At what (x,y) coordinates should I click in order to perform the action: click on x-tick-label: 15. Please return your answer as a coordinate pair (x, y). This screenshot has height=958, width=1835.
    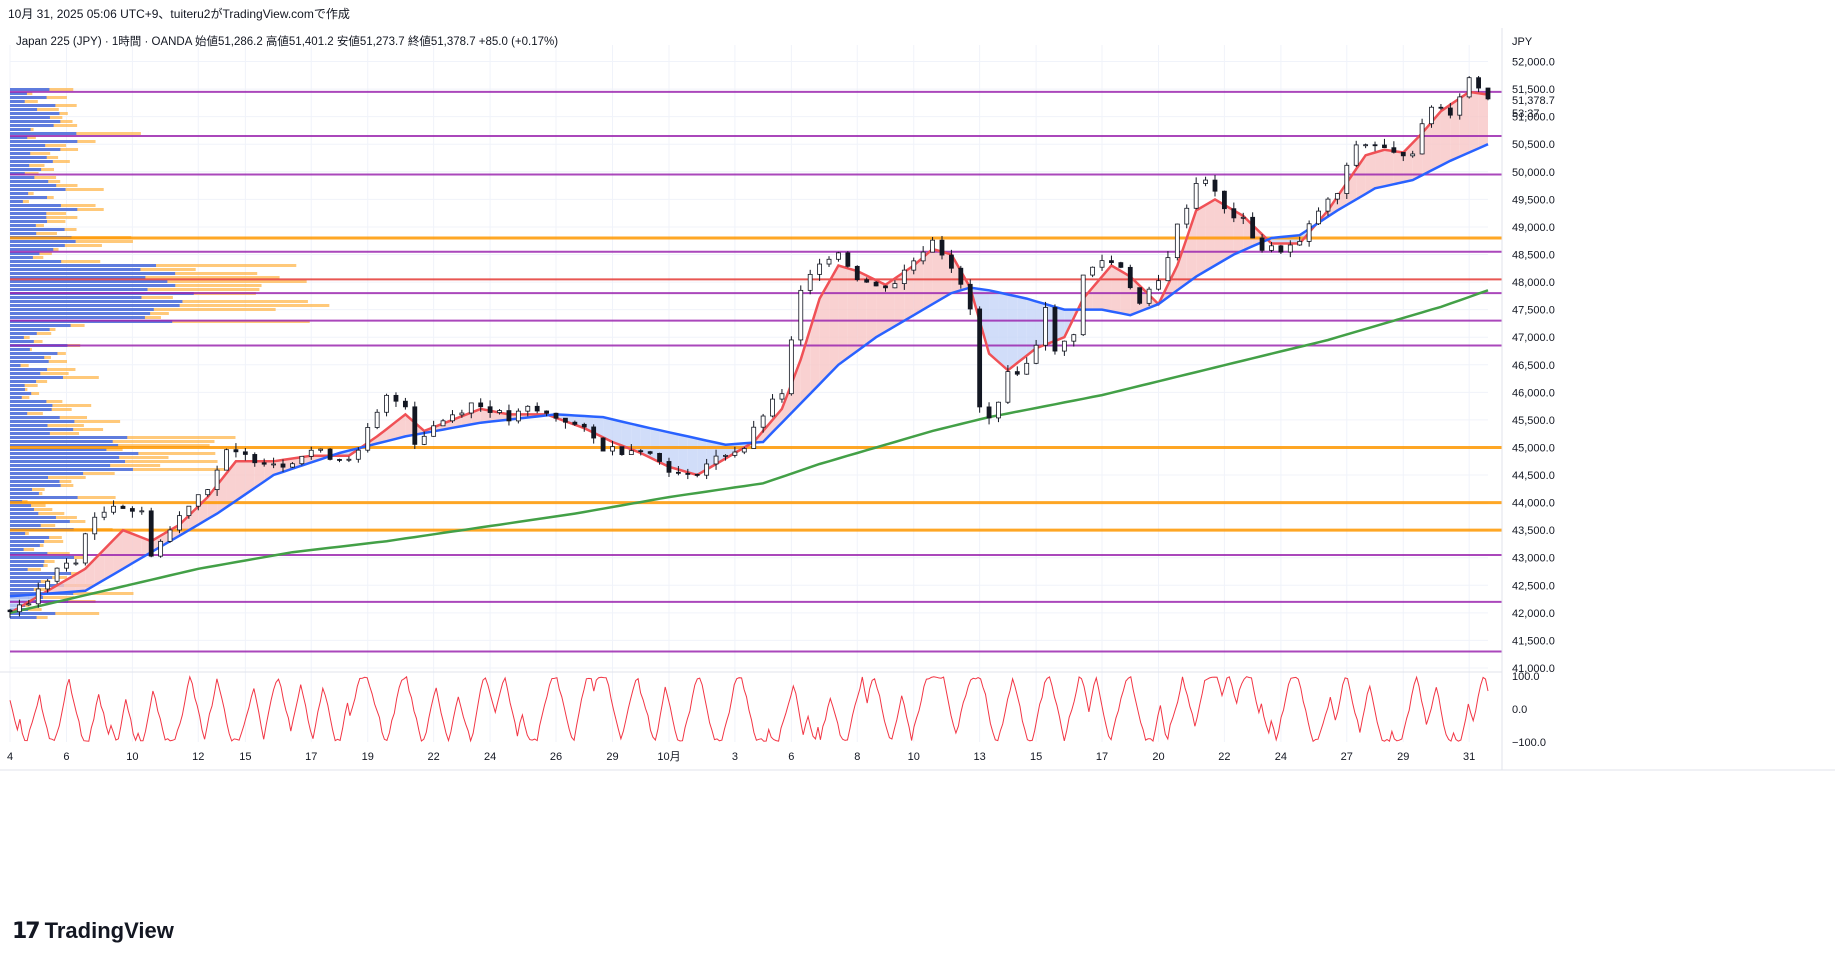
    Looking at the image, I should click on (245, 757).